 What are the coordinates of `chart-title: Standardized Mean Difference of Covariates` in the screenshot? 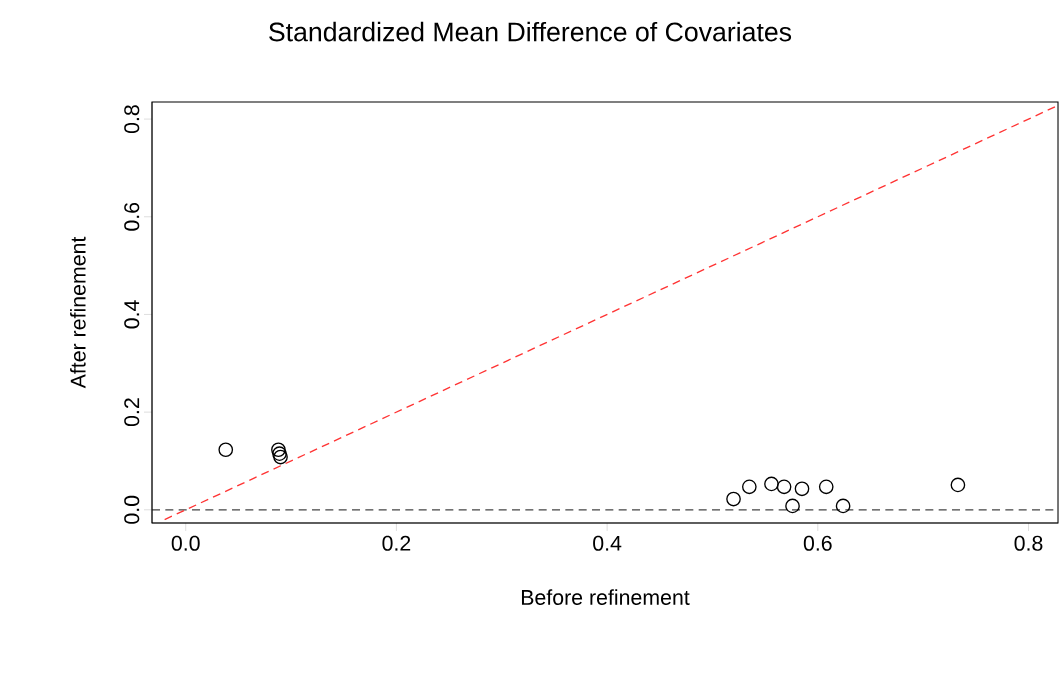 It's located at (530, 31).